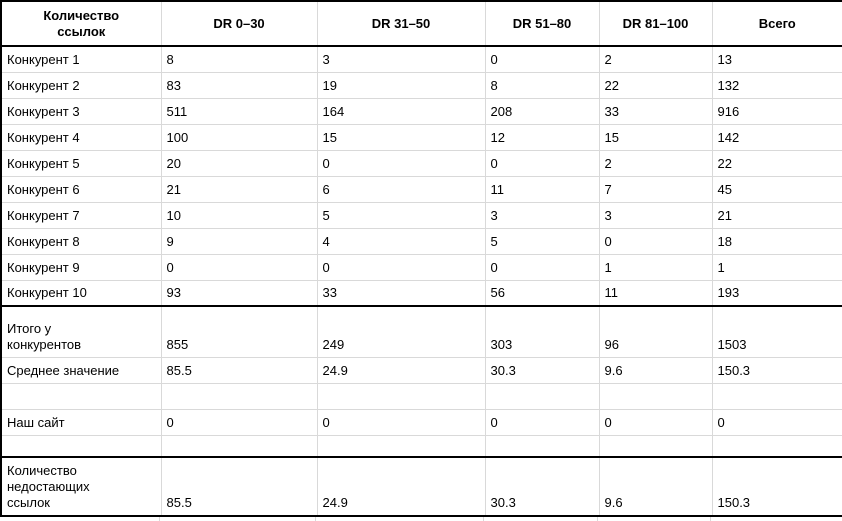 Image resolution: width=842 pixels, height=521 pixels. What do you see at coordinates (776, 241) in the screenshot?
I see `cell-value: 18` at bounding box center [776, 241].